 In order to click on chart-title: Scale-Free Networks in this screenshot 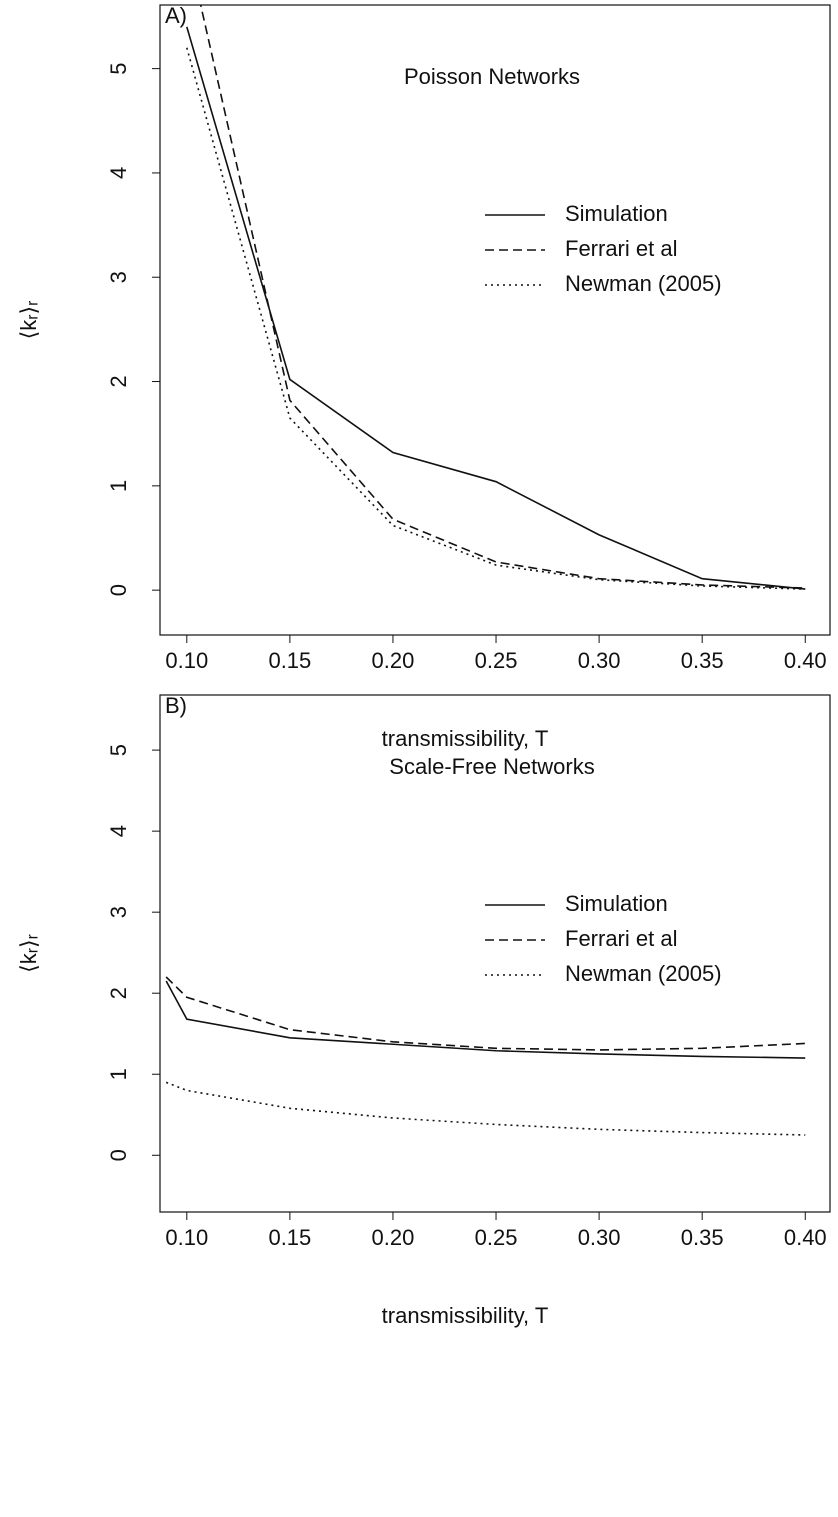, I will do `click(491, 766)`.